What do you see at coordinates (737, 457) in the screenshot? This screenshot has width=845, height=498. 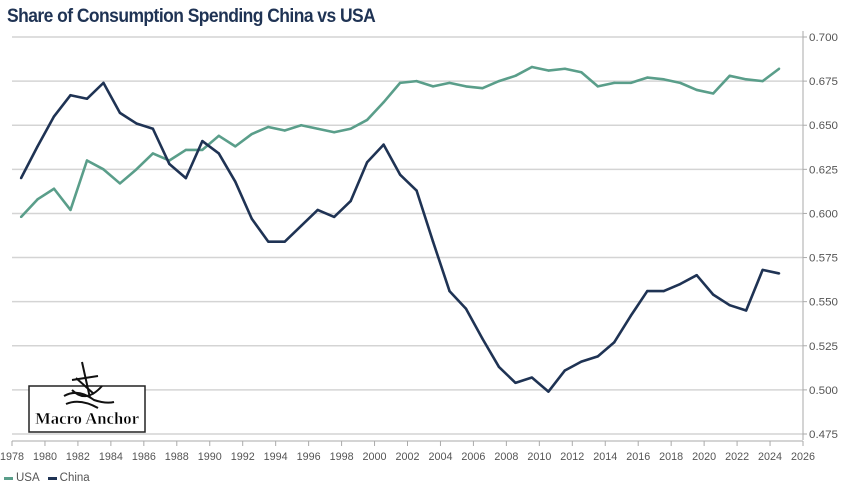 I see `x-tick-label: 2022` at bounding box center [737, 457].